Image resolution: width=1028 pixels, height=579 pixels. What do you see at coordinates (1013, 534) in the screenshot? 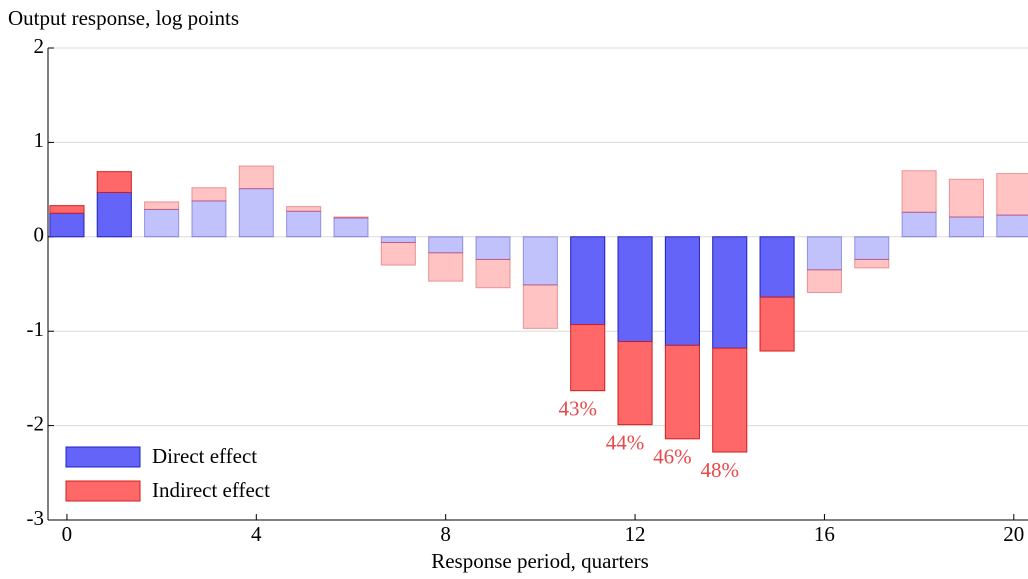
I see `x-tick-label: 20` at bounding box center [1013, 534].